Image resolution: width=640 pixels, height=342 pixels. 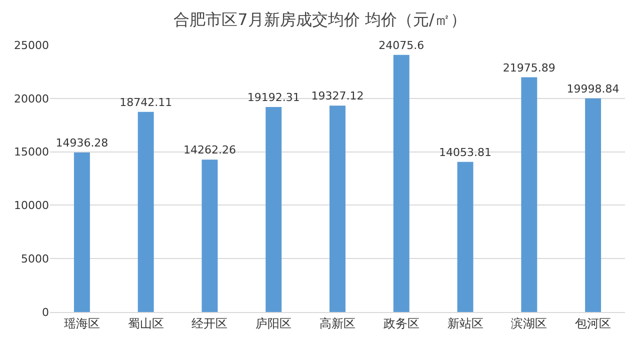 I want to click on data-label: 14936.28, so click(x=82, y=143).